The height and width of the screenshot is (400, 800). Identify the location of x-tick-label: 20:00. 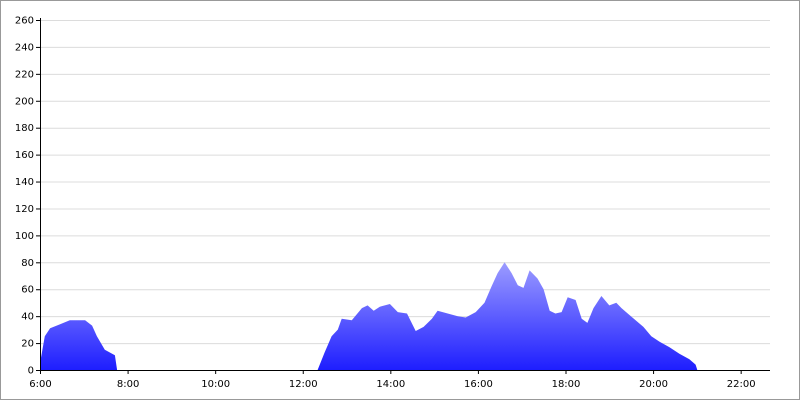
(653, 384).